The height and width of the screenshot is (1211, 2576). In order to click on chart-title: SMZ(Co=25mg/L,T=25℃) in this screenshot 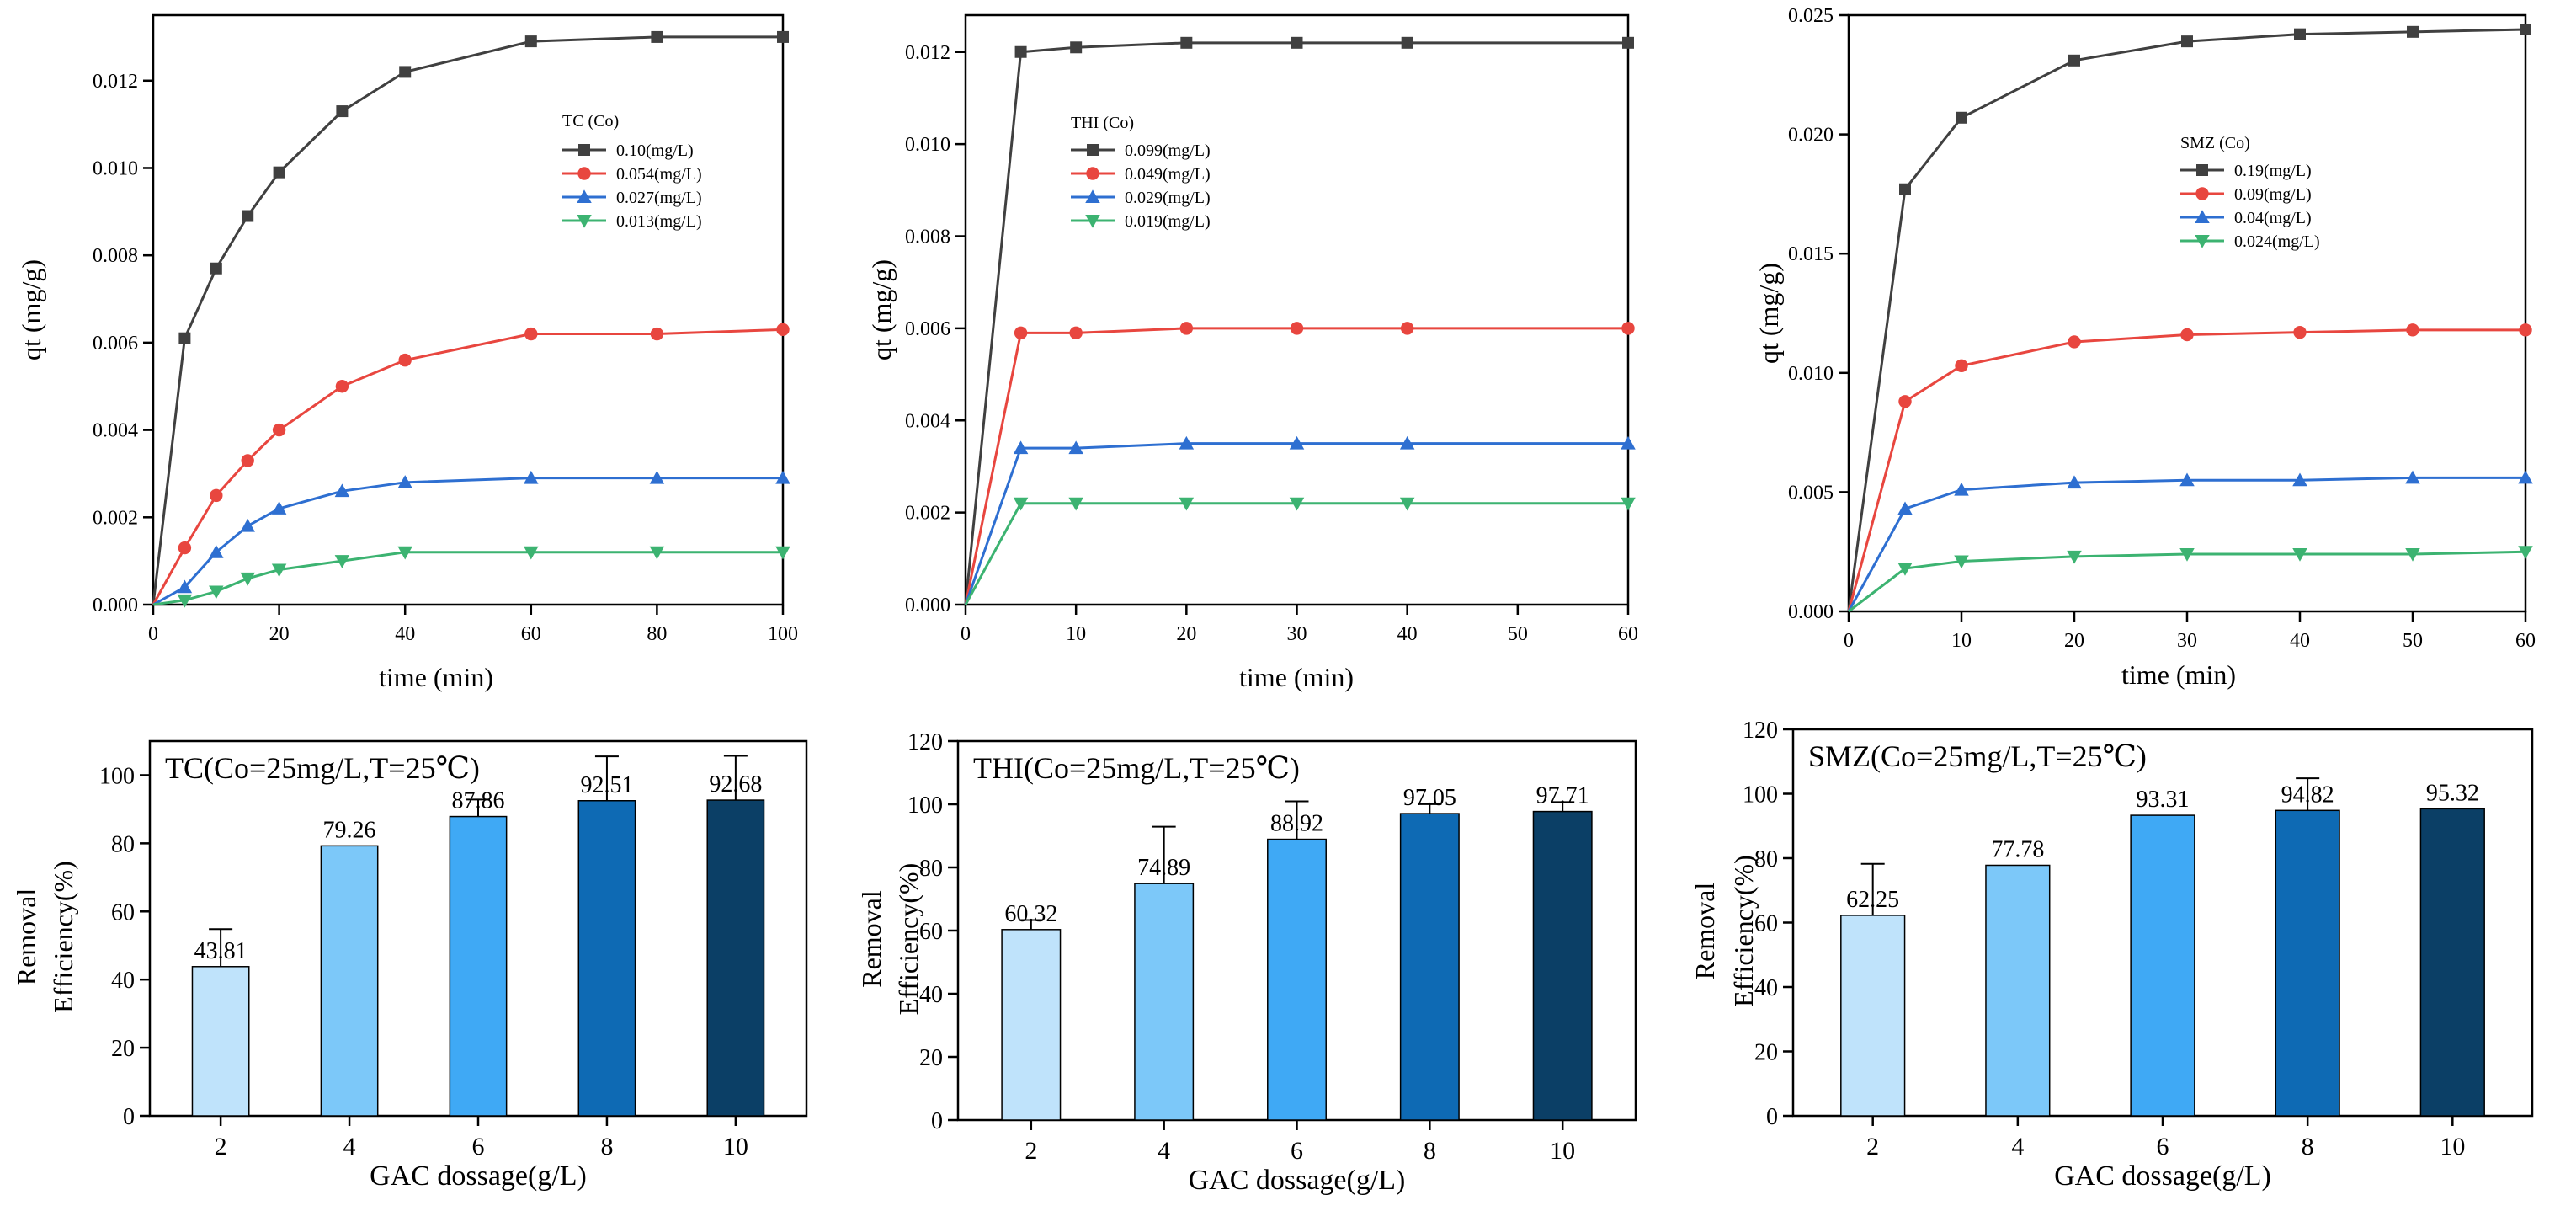, I will do `click(1978, 756)`.